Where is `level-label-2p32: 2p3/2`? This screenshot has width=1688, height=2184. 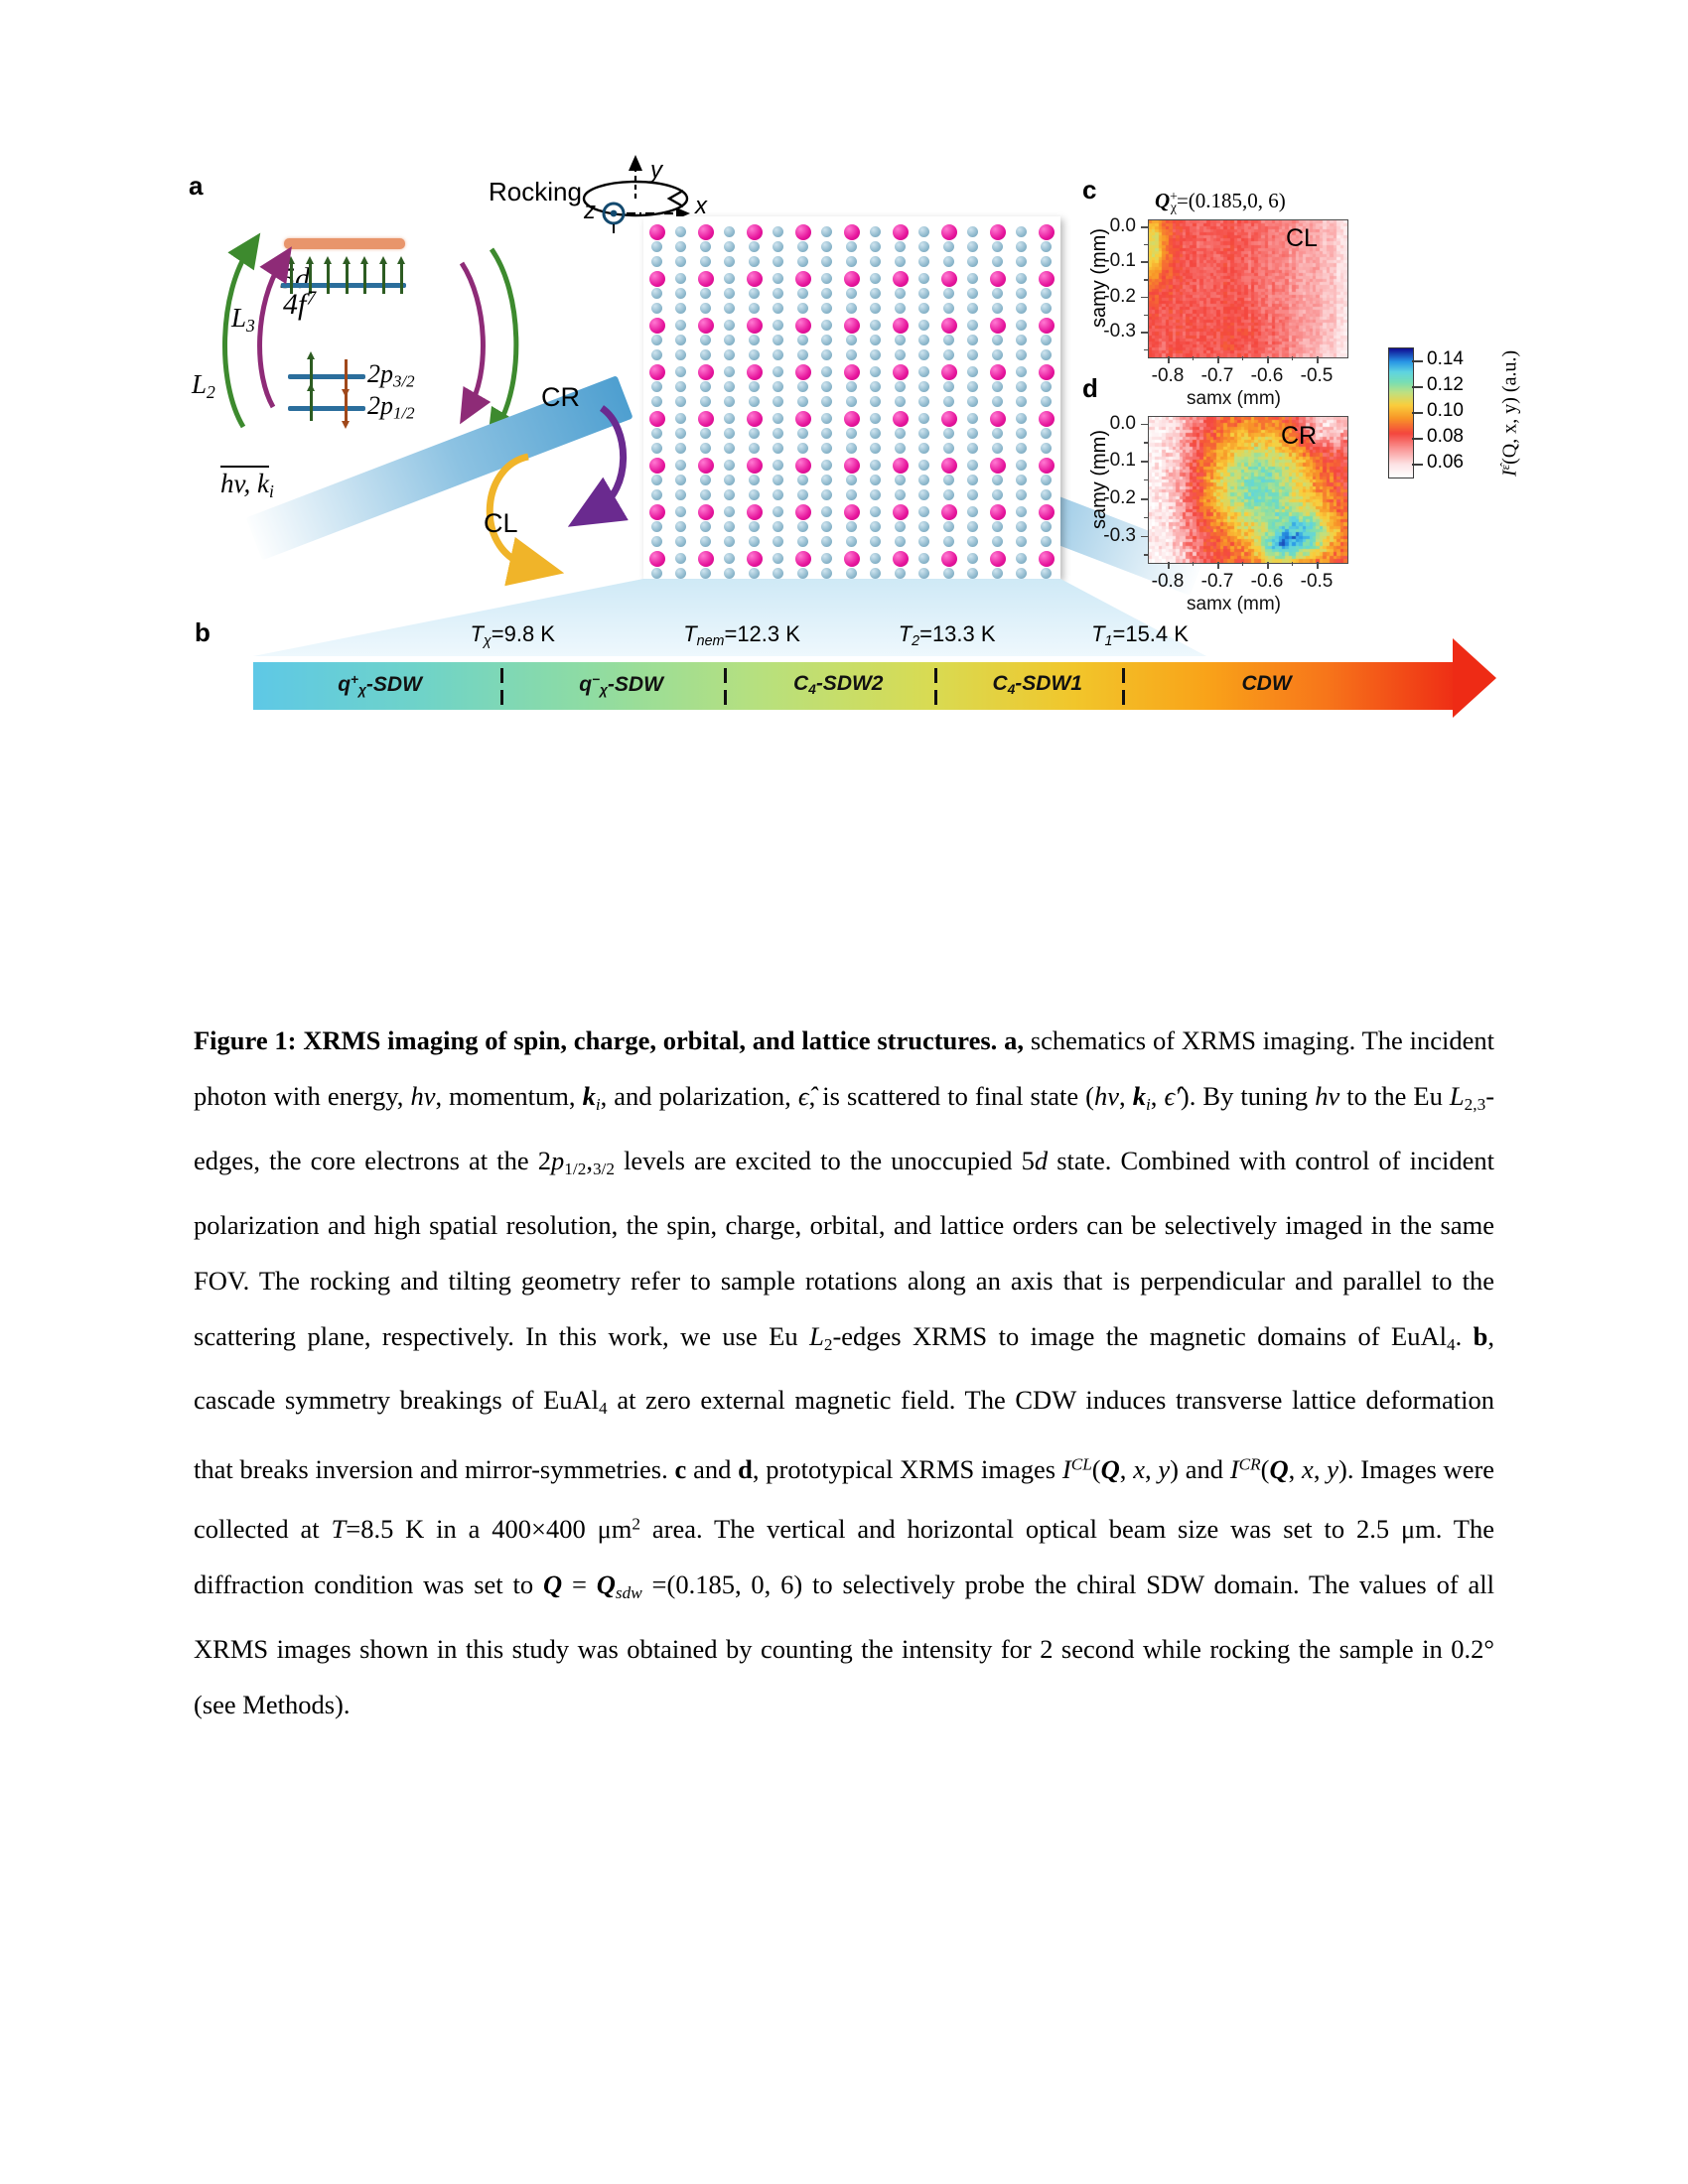 level-label-2p32: 2p3/2 is located at coordinates (391, 375).